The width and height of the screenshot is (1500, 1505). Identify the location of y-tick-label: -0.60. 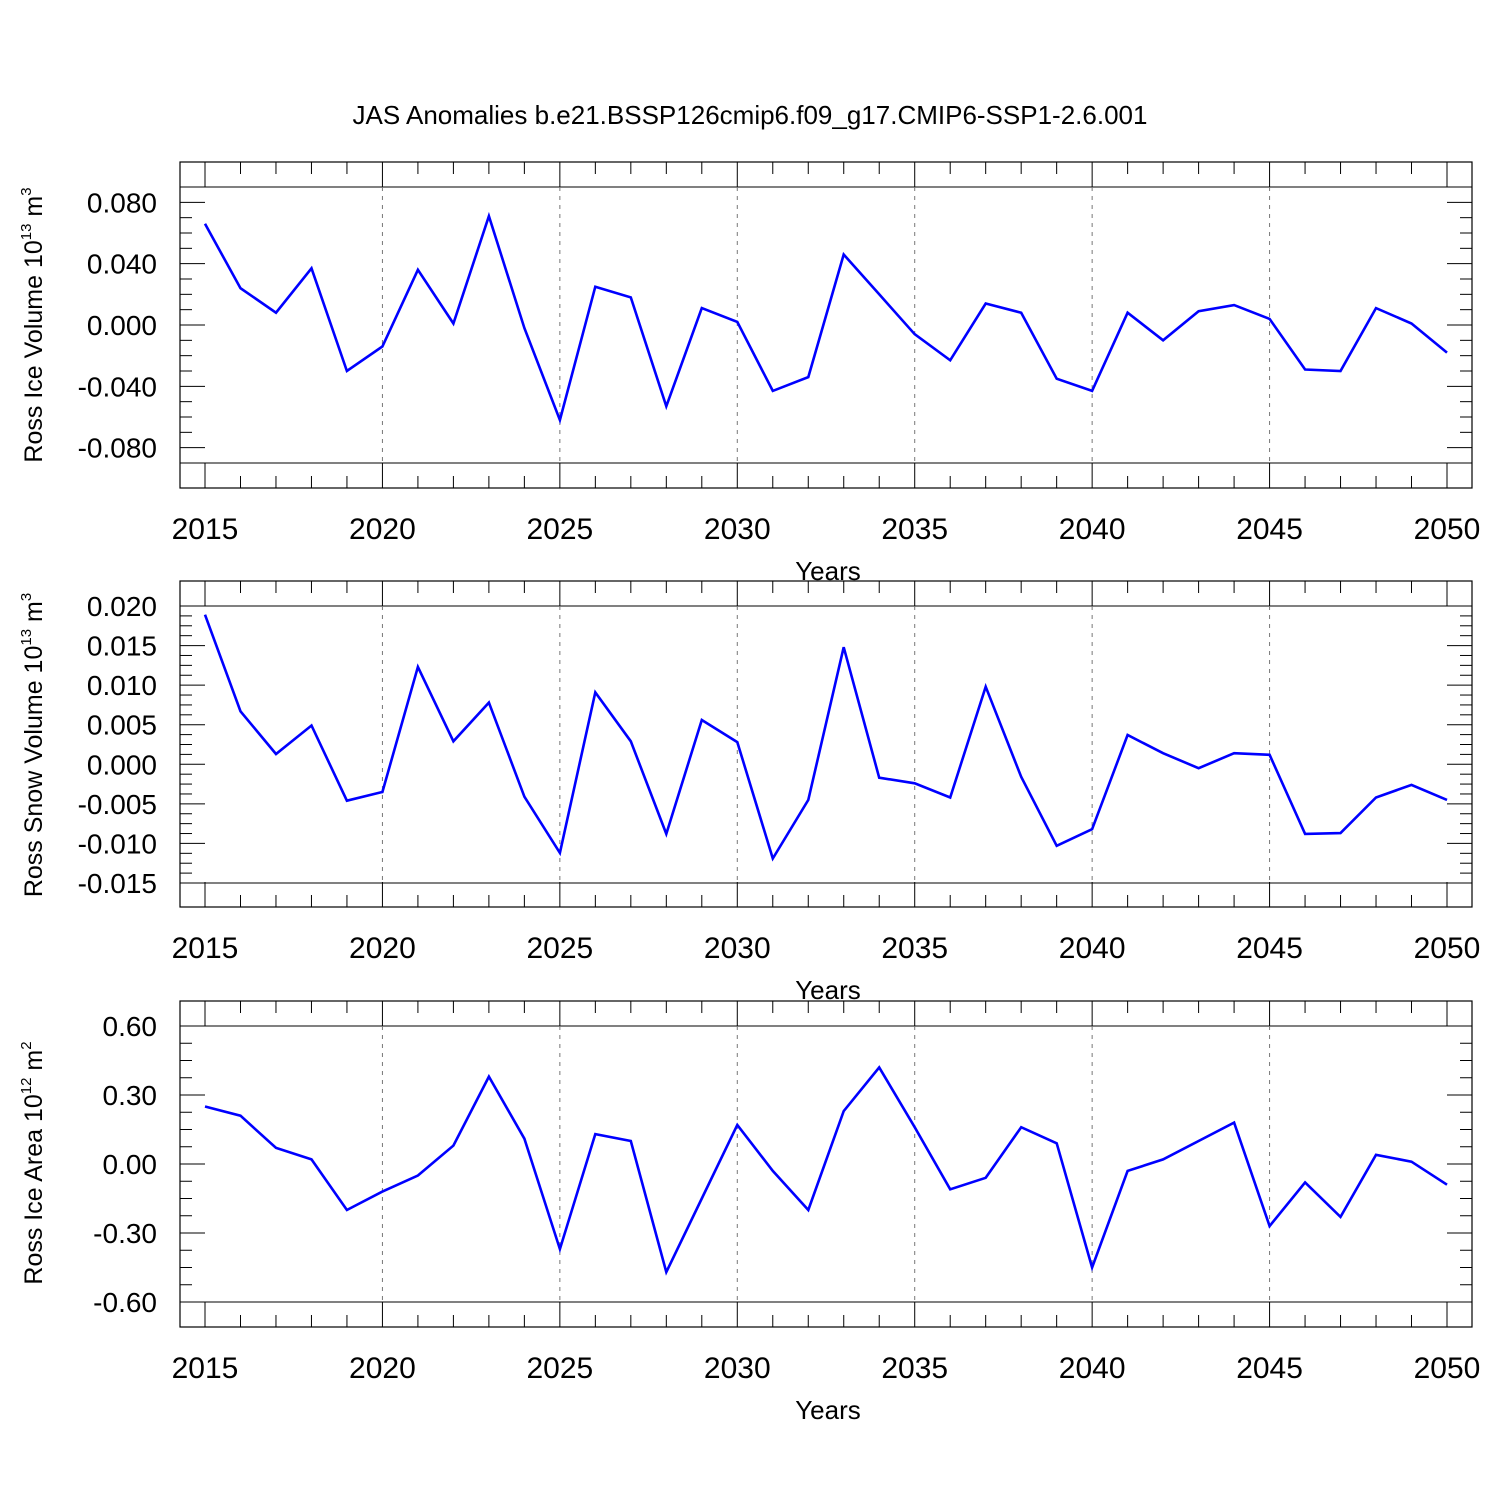
(125, 1302).